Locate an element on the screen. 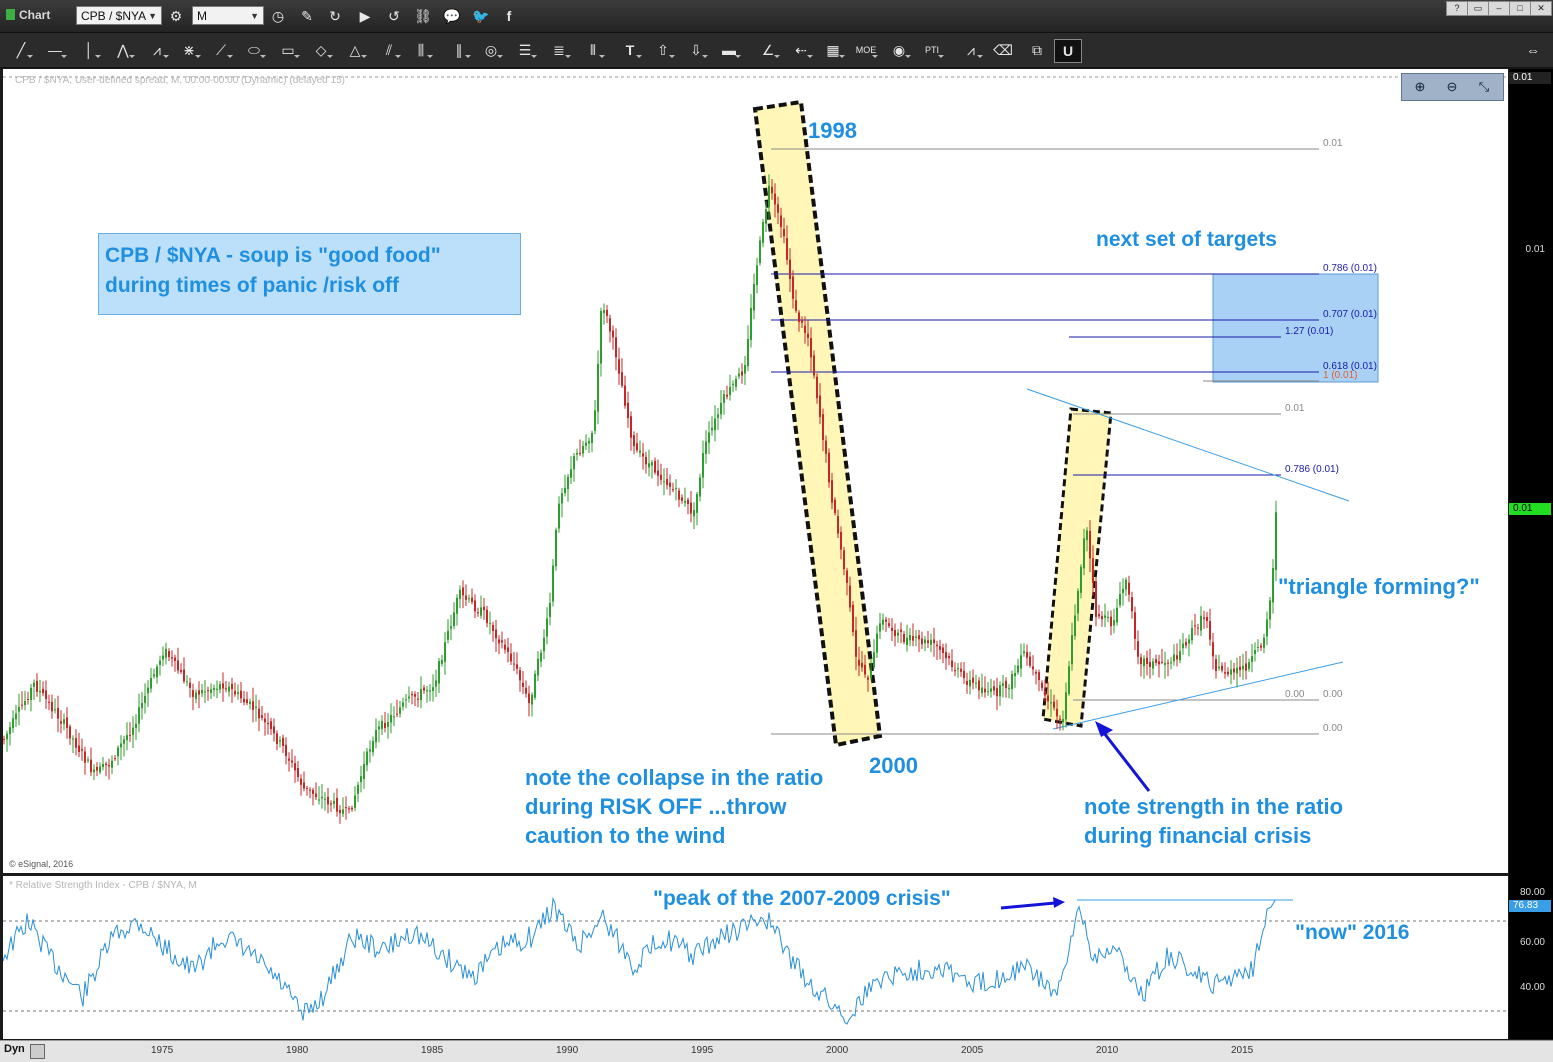 The image size is (1553, 1062). zoom-reset-icon: ⤡ is located at coordinates (1484, 86).